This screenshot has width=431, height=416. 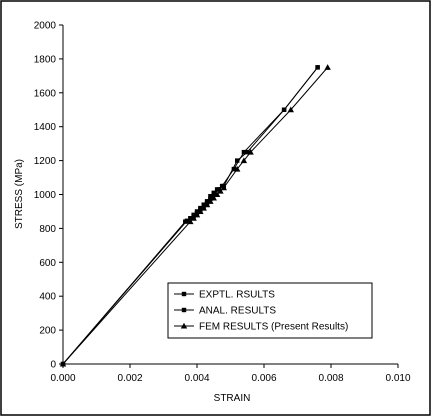 What do you see at coordinates (47, 229) in the screenshot?
I see `y-tick-label: 800` at bounding box center [47, 229].